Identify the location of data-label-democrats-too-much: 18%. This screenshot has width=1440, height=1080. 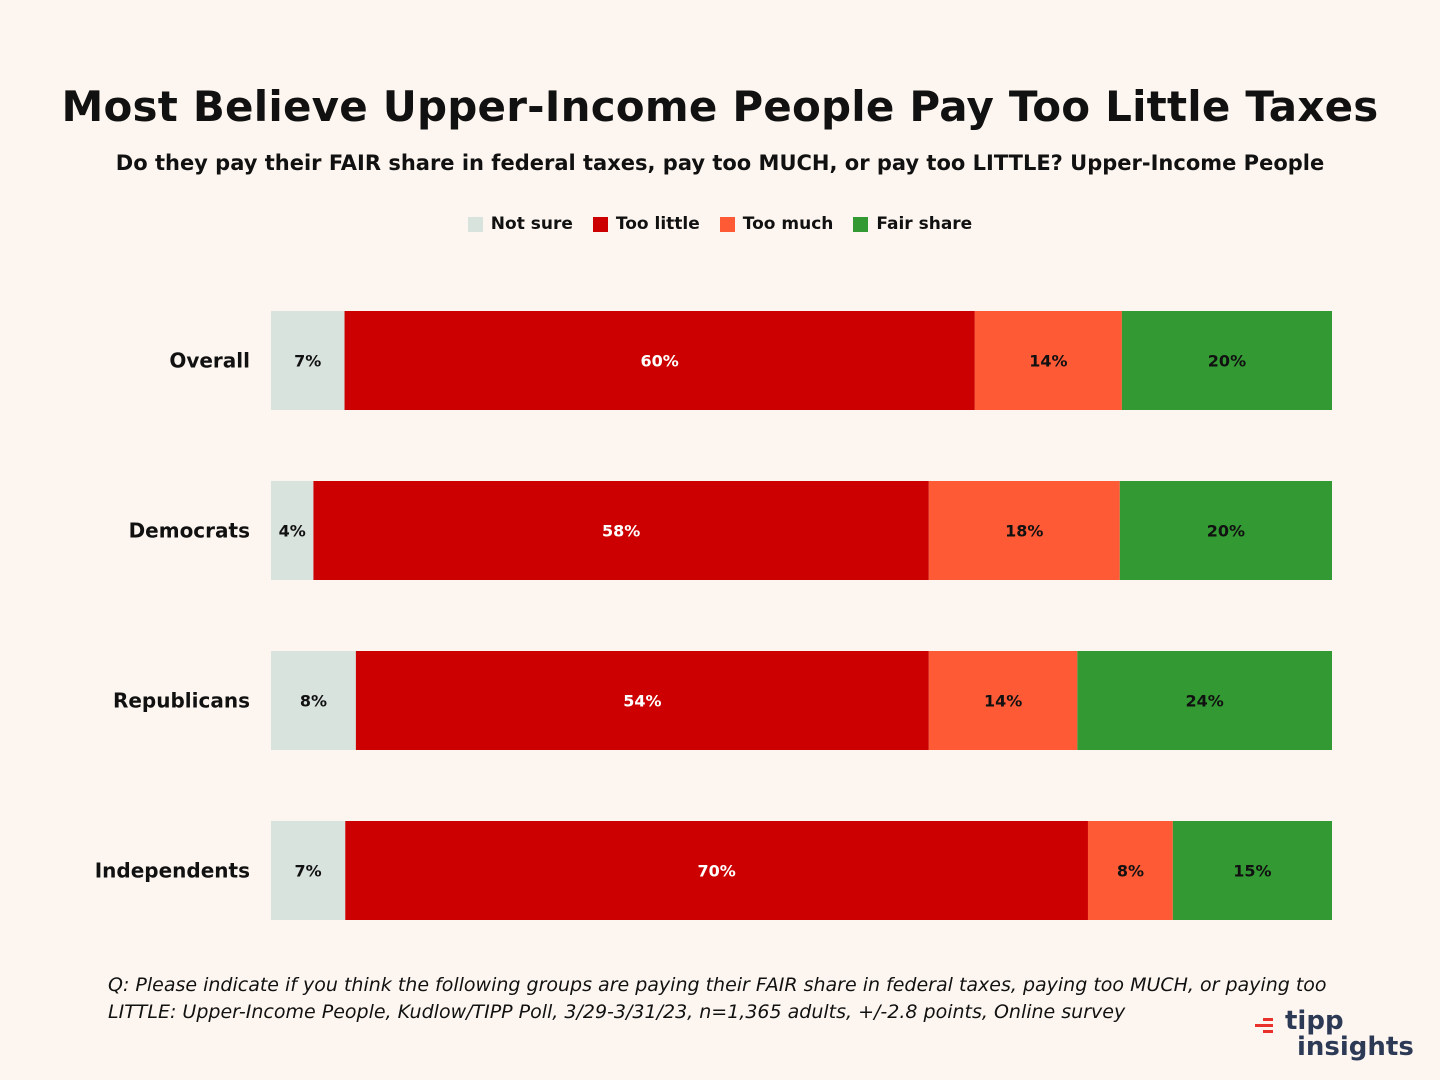
(1024, 531).